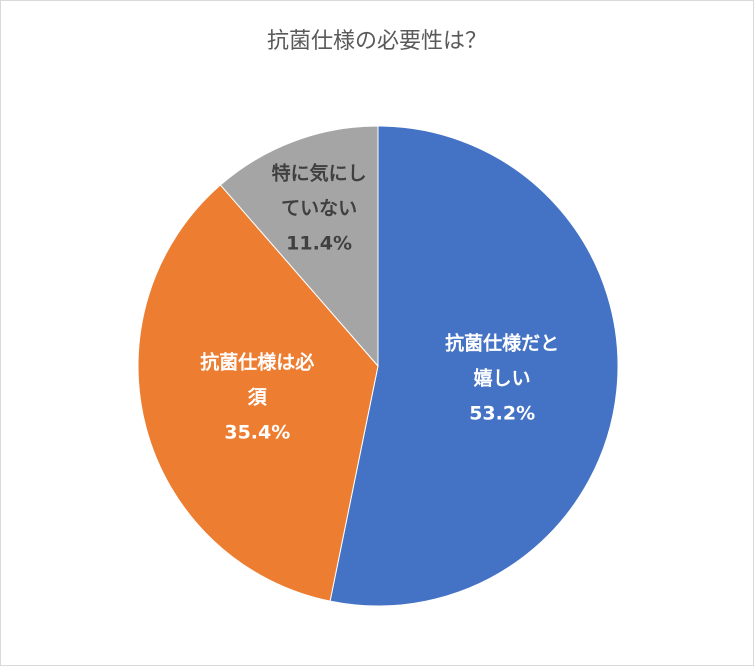 The image size is (754, 666). I want to click on slice-label: 特に気にしていない 11.4%, so click(319, 208).